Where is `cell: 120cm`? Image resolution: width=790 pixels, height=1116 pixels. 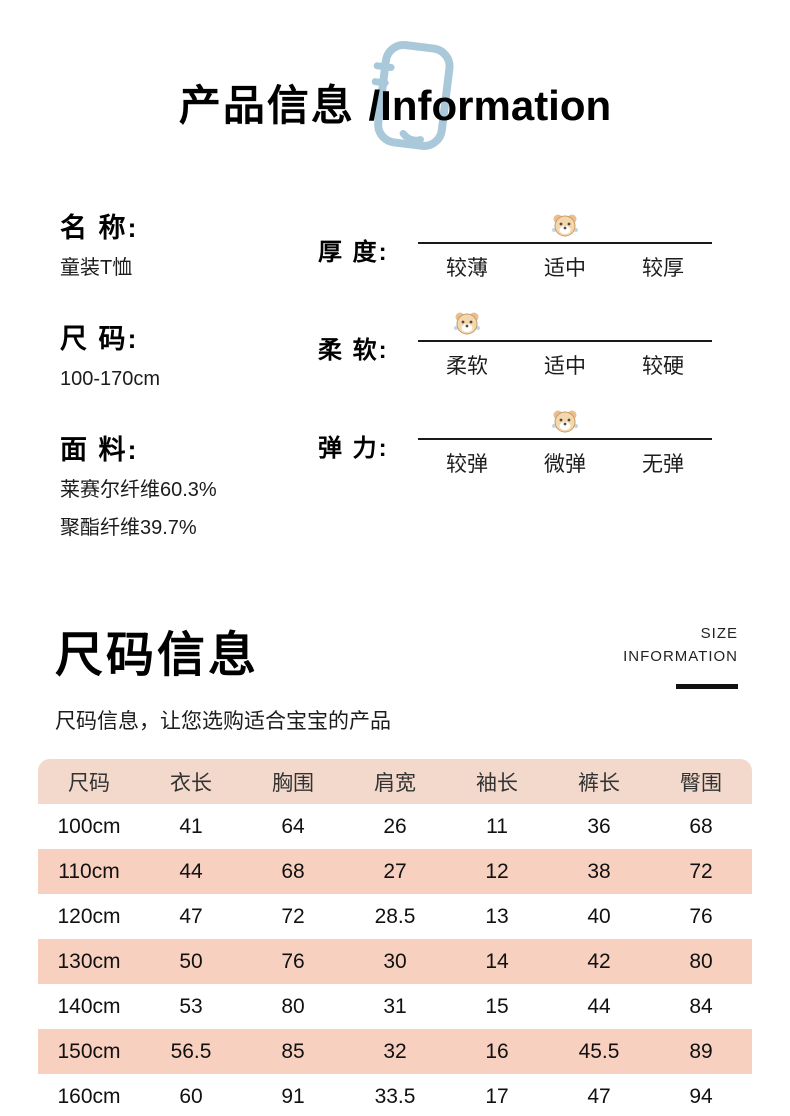 cell: 120cm is located at coordinates (89, 916).